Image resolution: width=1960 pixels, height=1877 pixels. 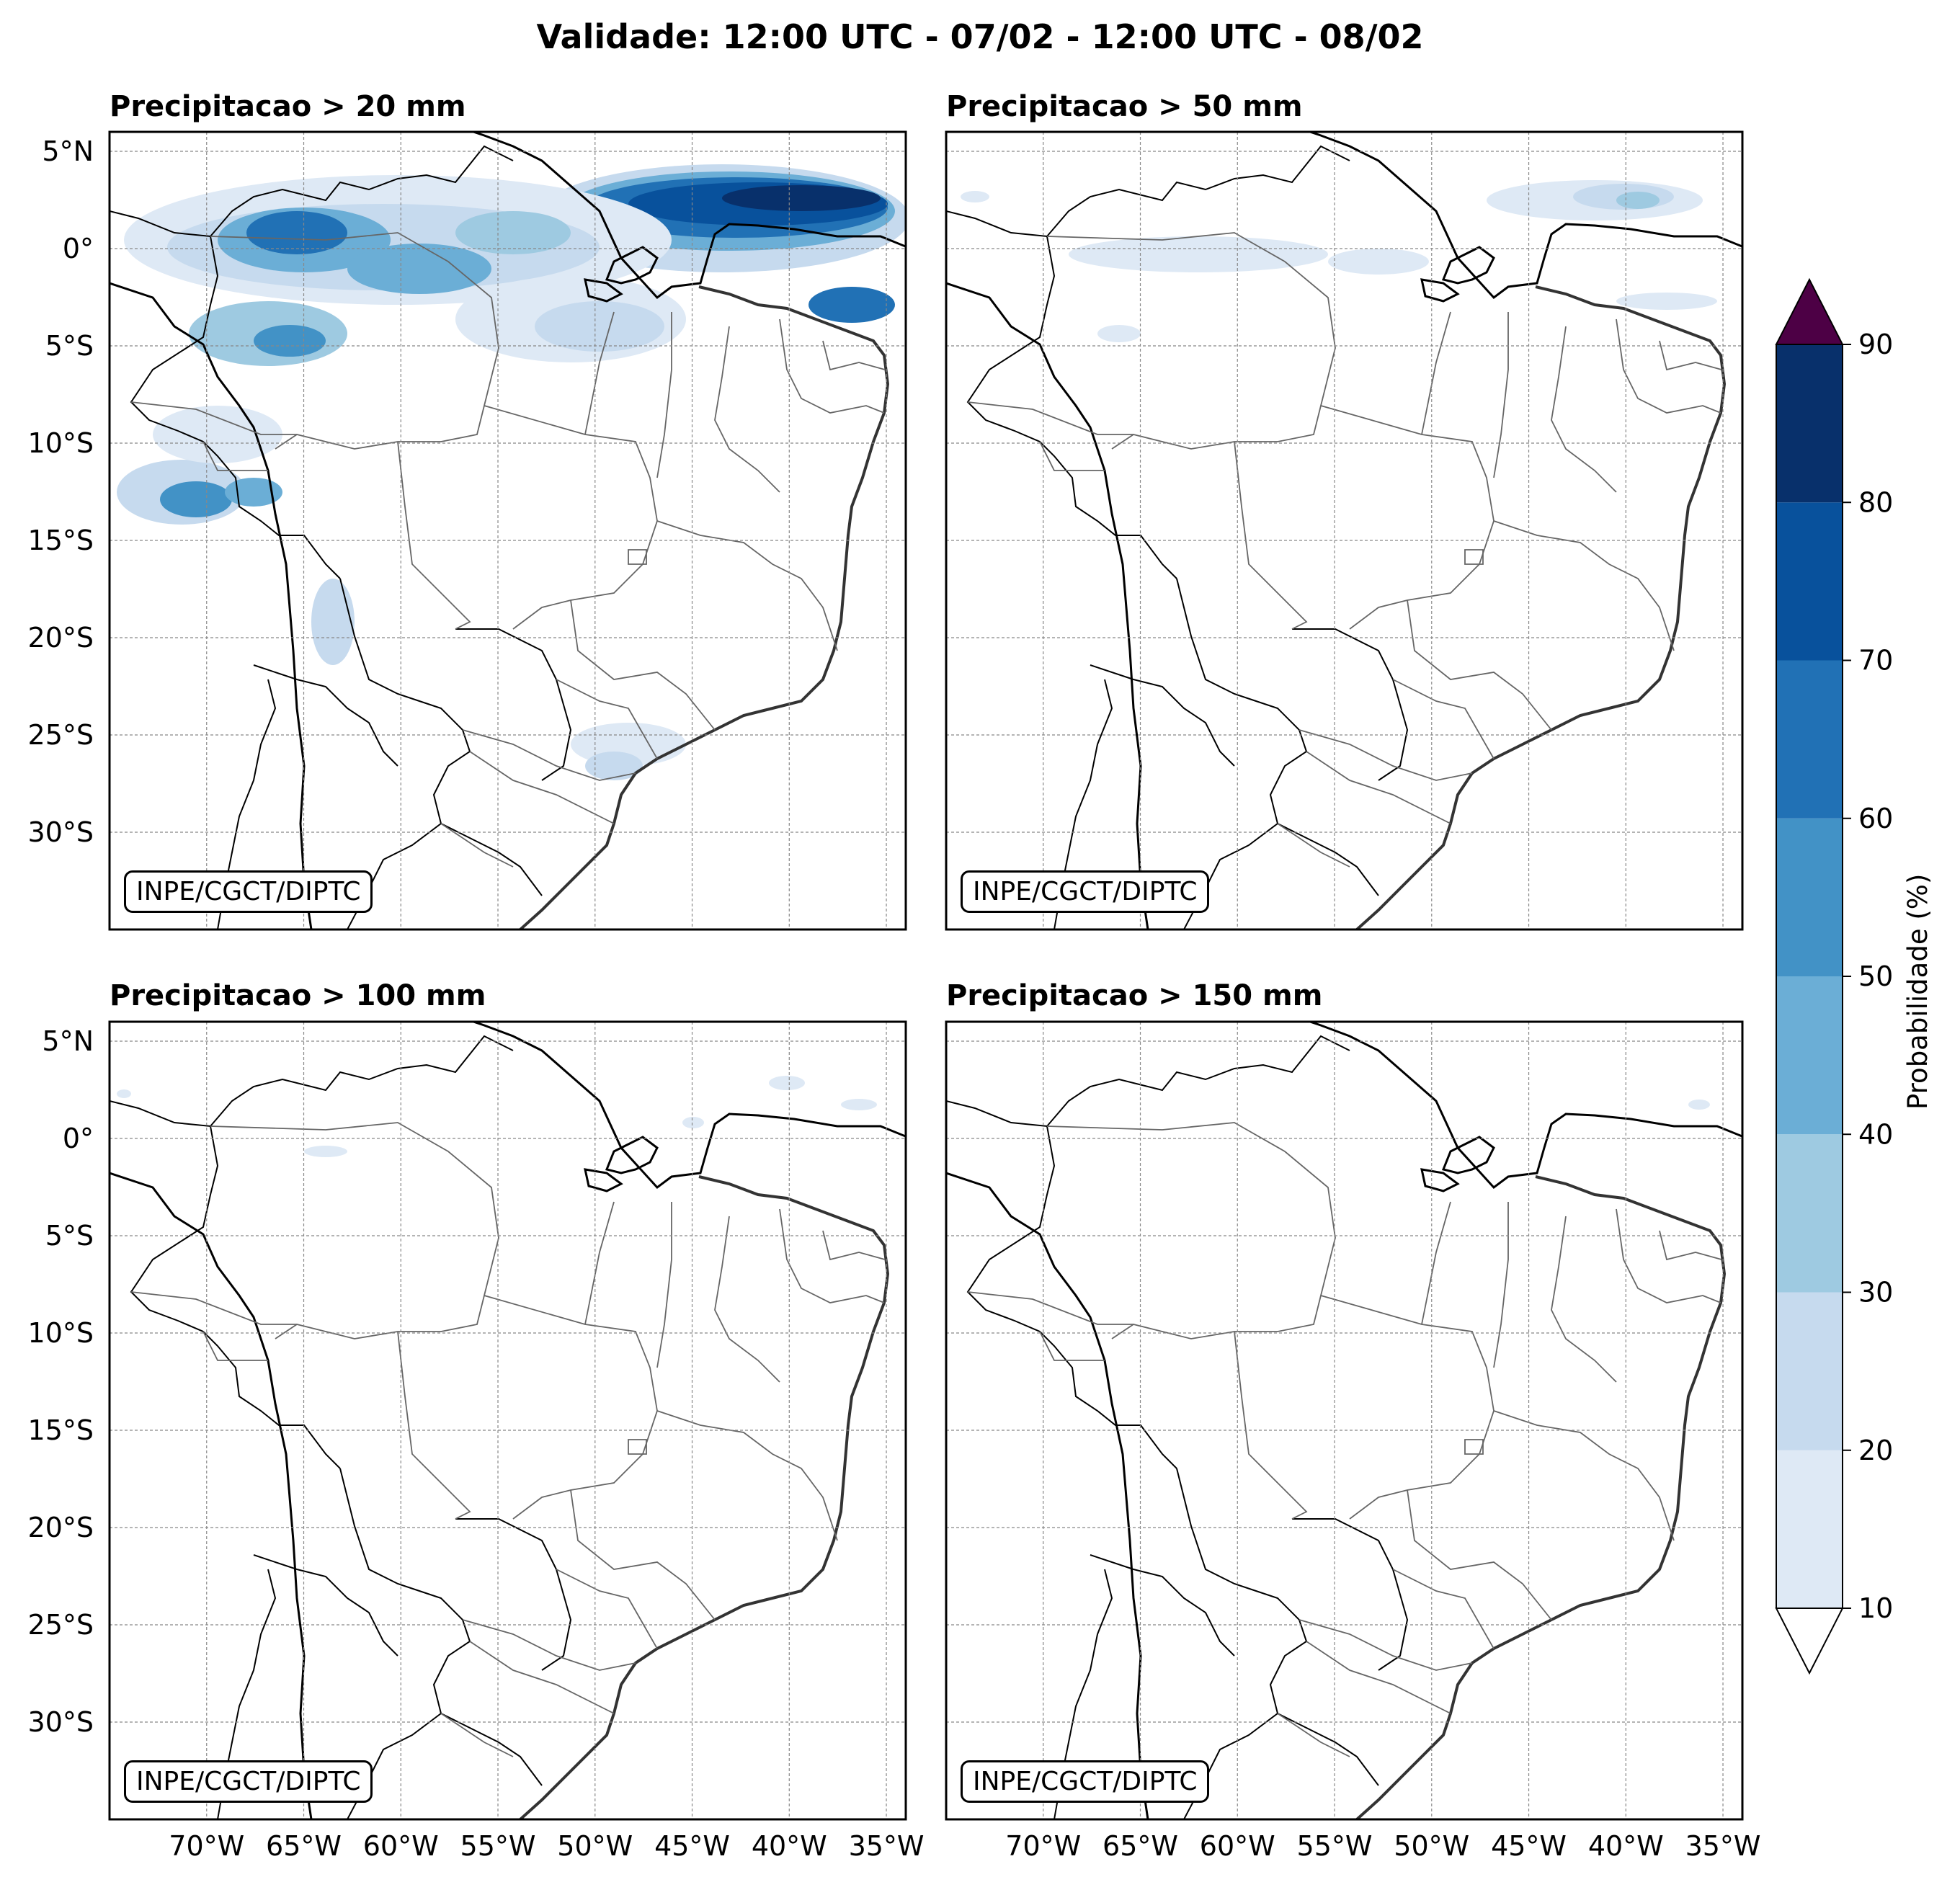 What do you see at coordinates (1810, 311) in the screenshot?
I see `colorbar-over-triangle` at bounding box center [1810, 311].